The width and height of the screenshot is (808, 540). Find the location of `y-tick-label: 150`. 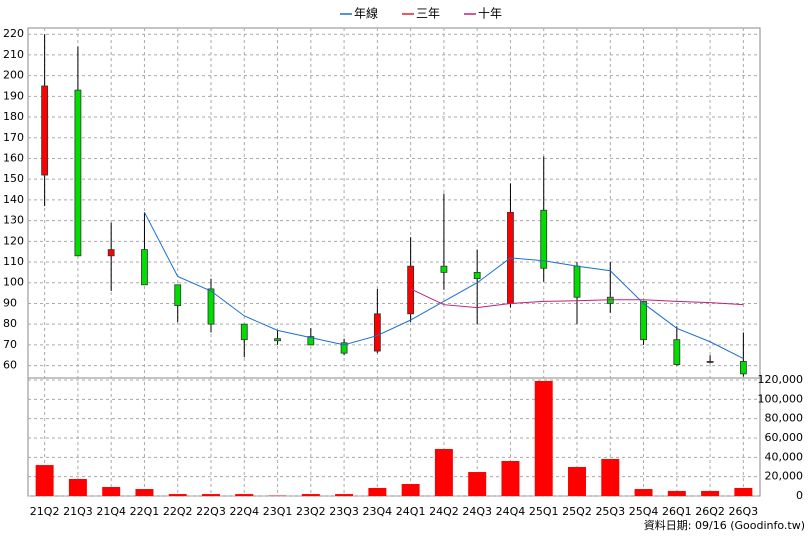

y-tick-label: 150 is located at coordinates (13, 178).